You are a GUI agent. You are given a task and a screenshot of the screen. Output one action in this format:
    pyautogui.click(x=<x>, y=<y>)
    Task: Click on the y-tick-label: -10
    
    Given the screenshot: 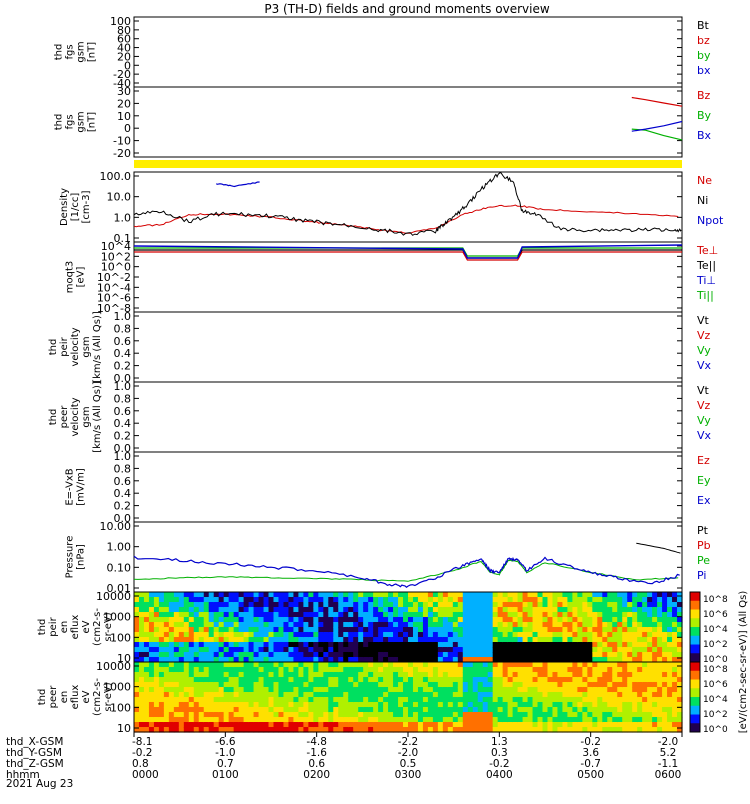 What is the action you would take?
    pyautogui.click(x=122, y=141)
    